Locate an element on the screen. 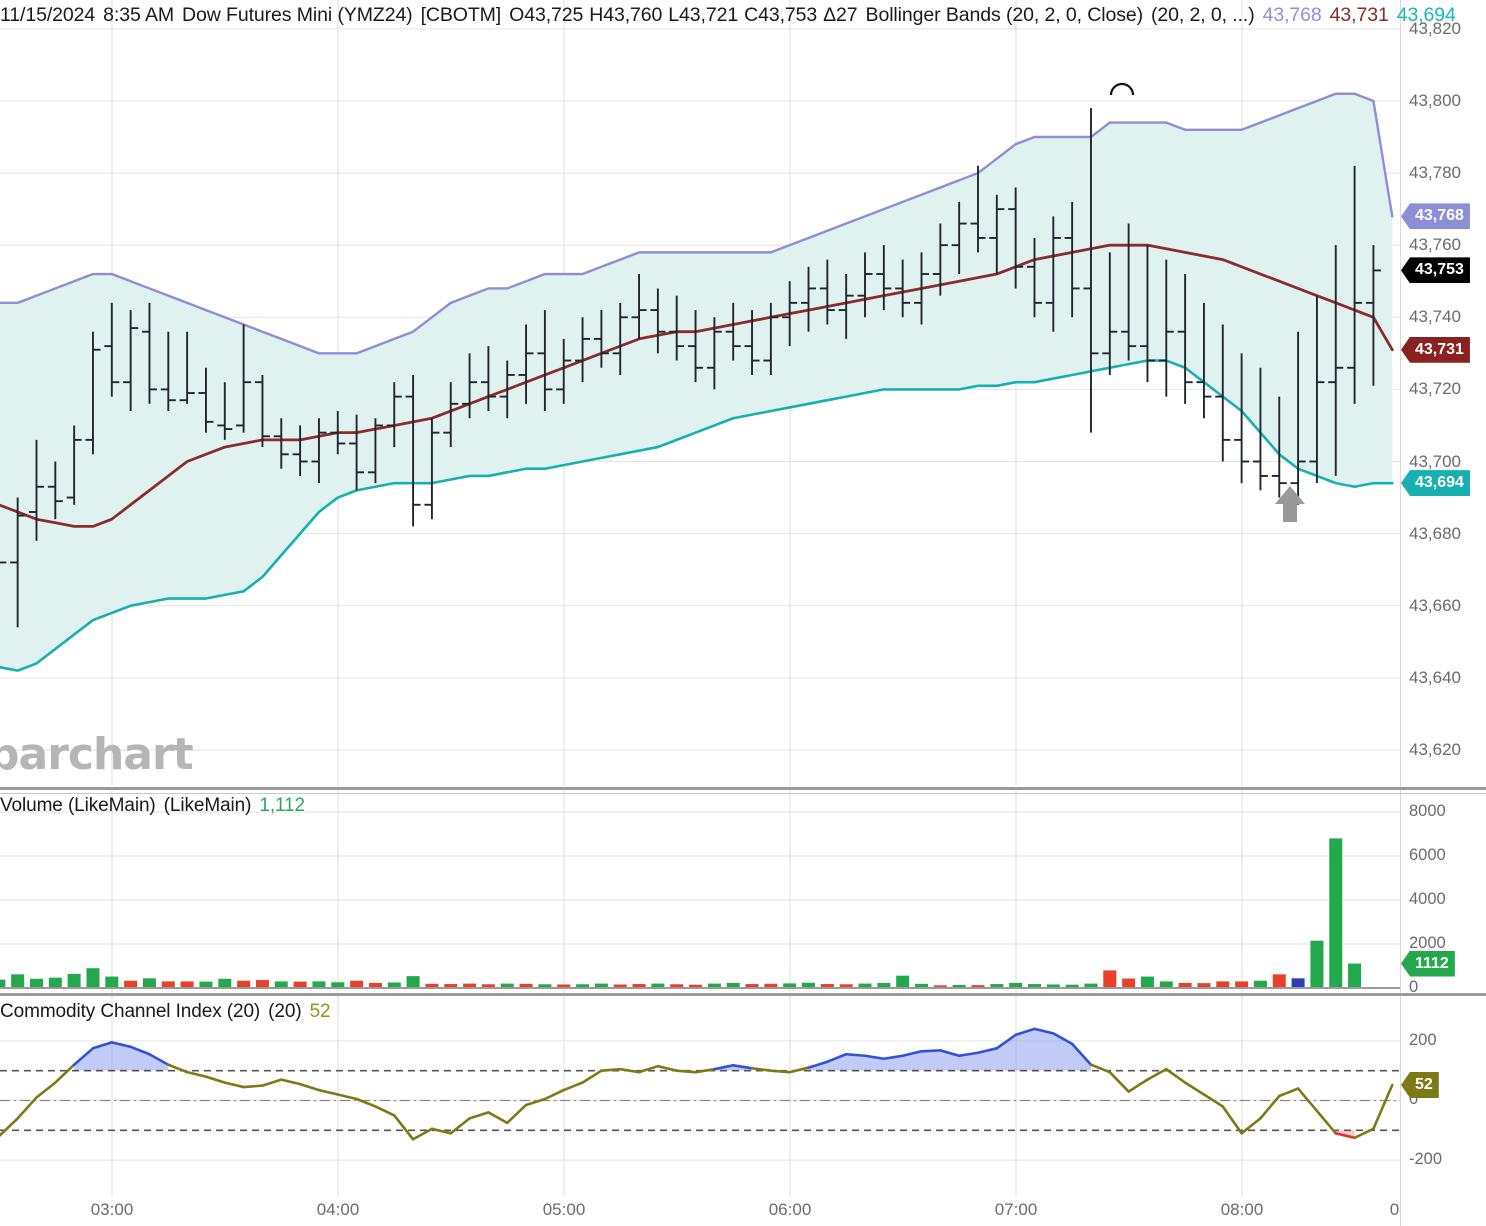 The width and height of the screenshot is (1486, 1226). cci-overbought-fill is located at coordinates (949, 1049).